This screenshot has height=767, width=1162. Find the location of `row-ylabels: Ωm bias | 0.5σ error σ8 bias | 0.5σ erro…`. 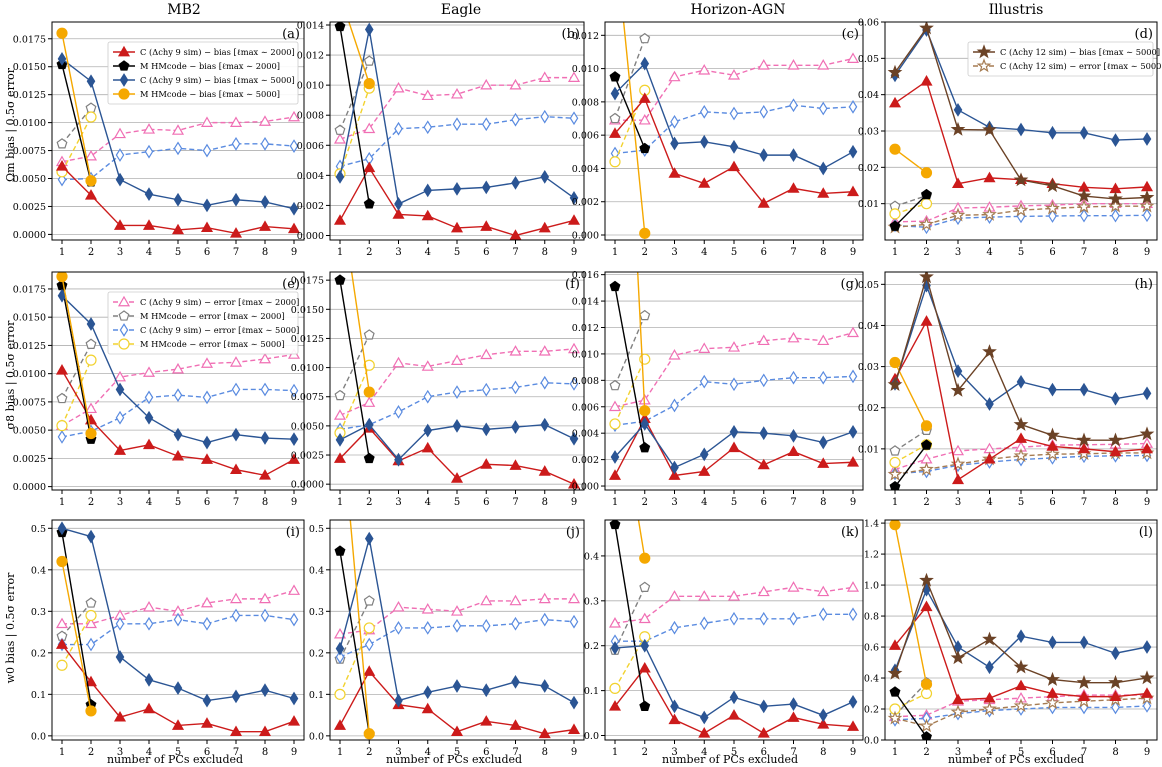

row-ylabels: Ωm bias | 0.5σ error σ8 bias | 0.5σ erro… is located at coordinates (11, 375).